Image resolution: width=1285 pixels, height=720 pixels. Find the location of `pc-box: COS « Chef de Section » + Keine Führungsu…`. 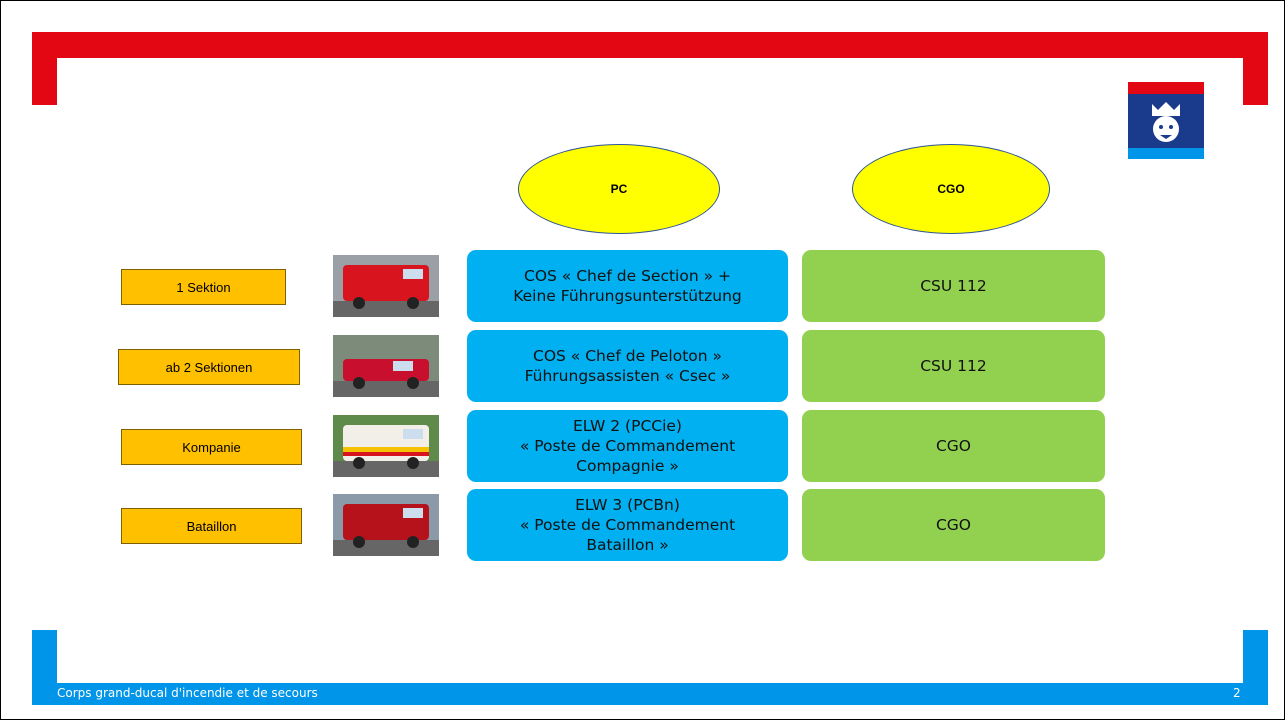

pc-box: COS « Chef de Section » + Keine Führungsu… is located at coordinates (627, 286).